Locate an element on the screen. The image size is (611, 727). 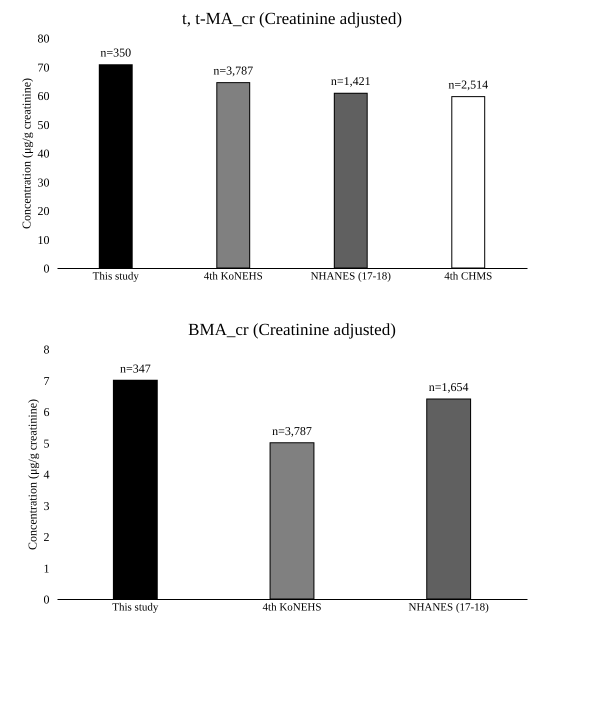
y-tick-label: 80 is located at coordinates (44, 39).